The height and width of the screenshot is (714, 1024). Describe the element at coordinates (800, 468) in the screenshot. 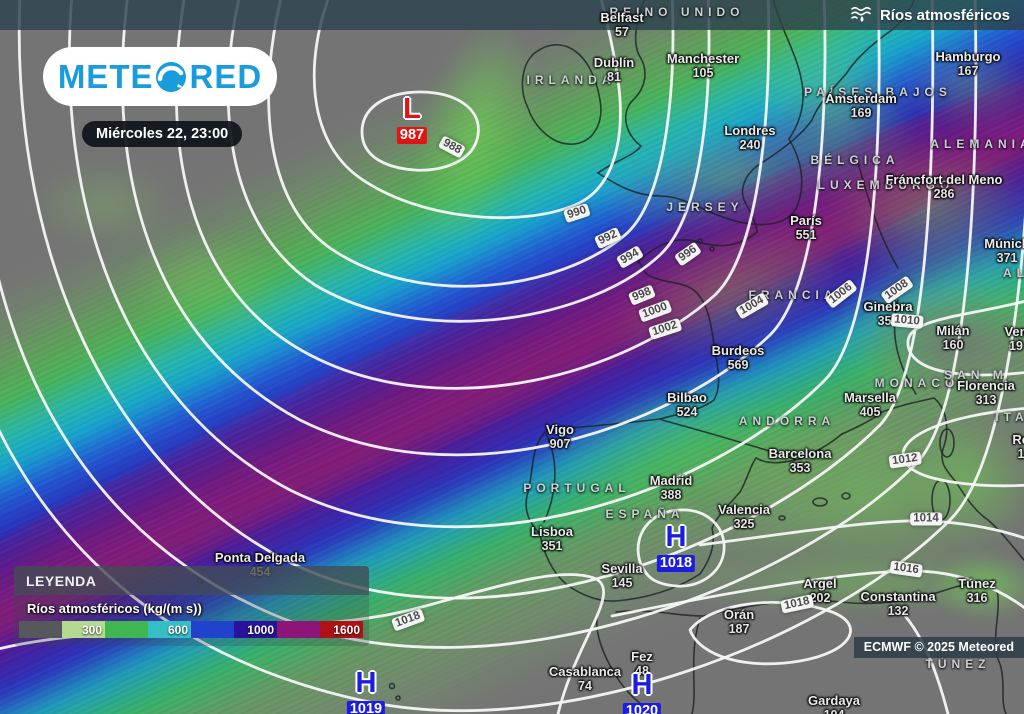

I see `city-value: 353` at that location.